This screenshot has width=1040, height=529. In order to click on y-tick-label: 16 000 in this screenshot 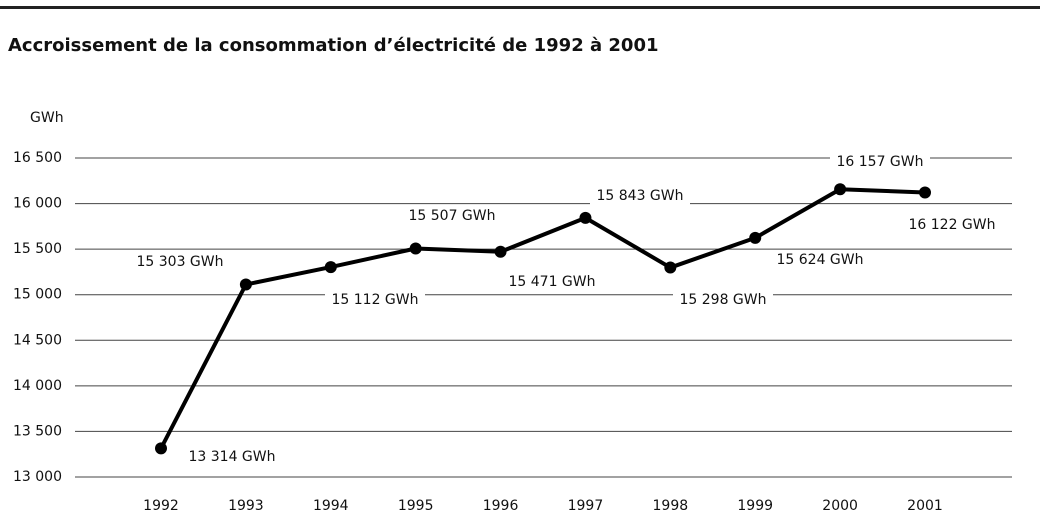, I will do `click(37, 204)`.